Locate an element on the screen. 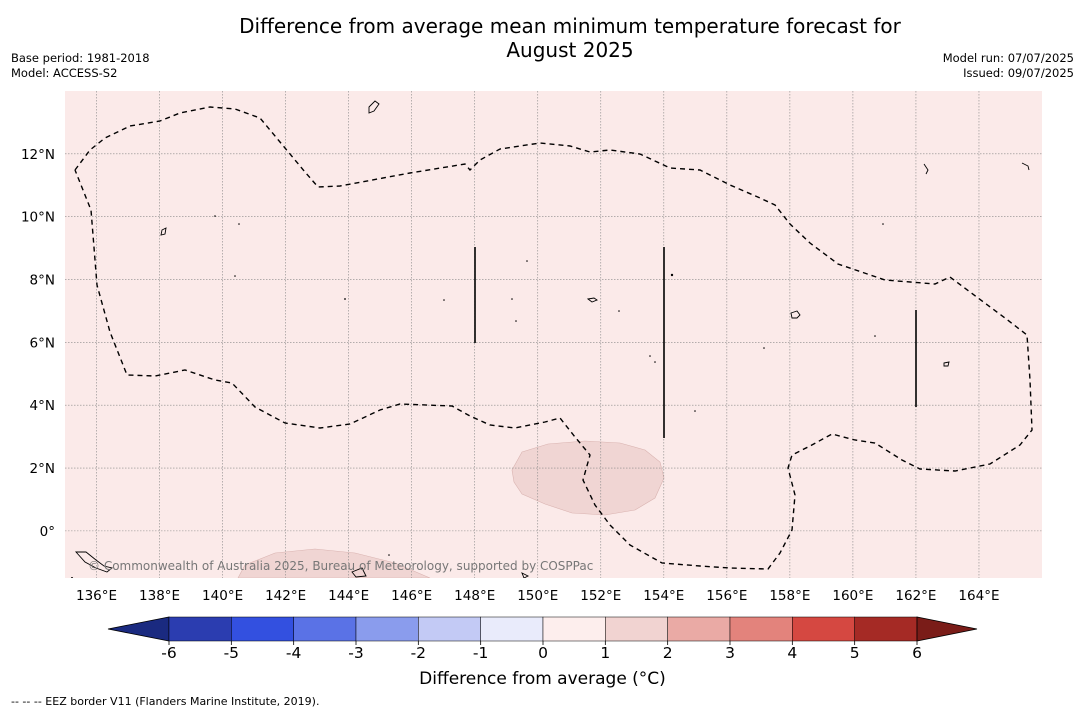 Image resolution: width=1085 pixels, height=713 pixels. lon-label: 144°E is located at coordinates (348, 596).